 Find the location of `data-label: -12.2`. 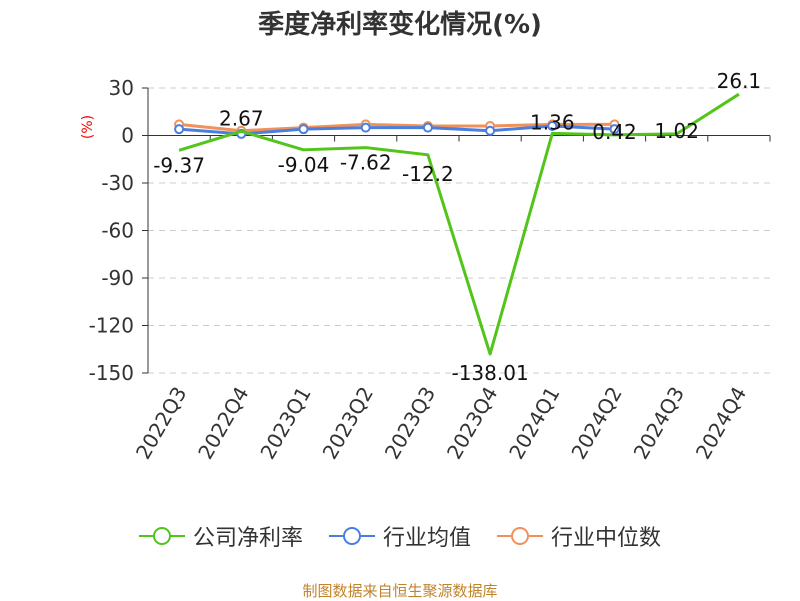

data-label: -12.2 is located at coordinates (428, 174).